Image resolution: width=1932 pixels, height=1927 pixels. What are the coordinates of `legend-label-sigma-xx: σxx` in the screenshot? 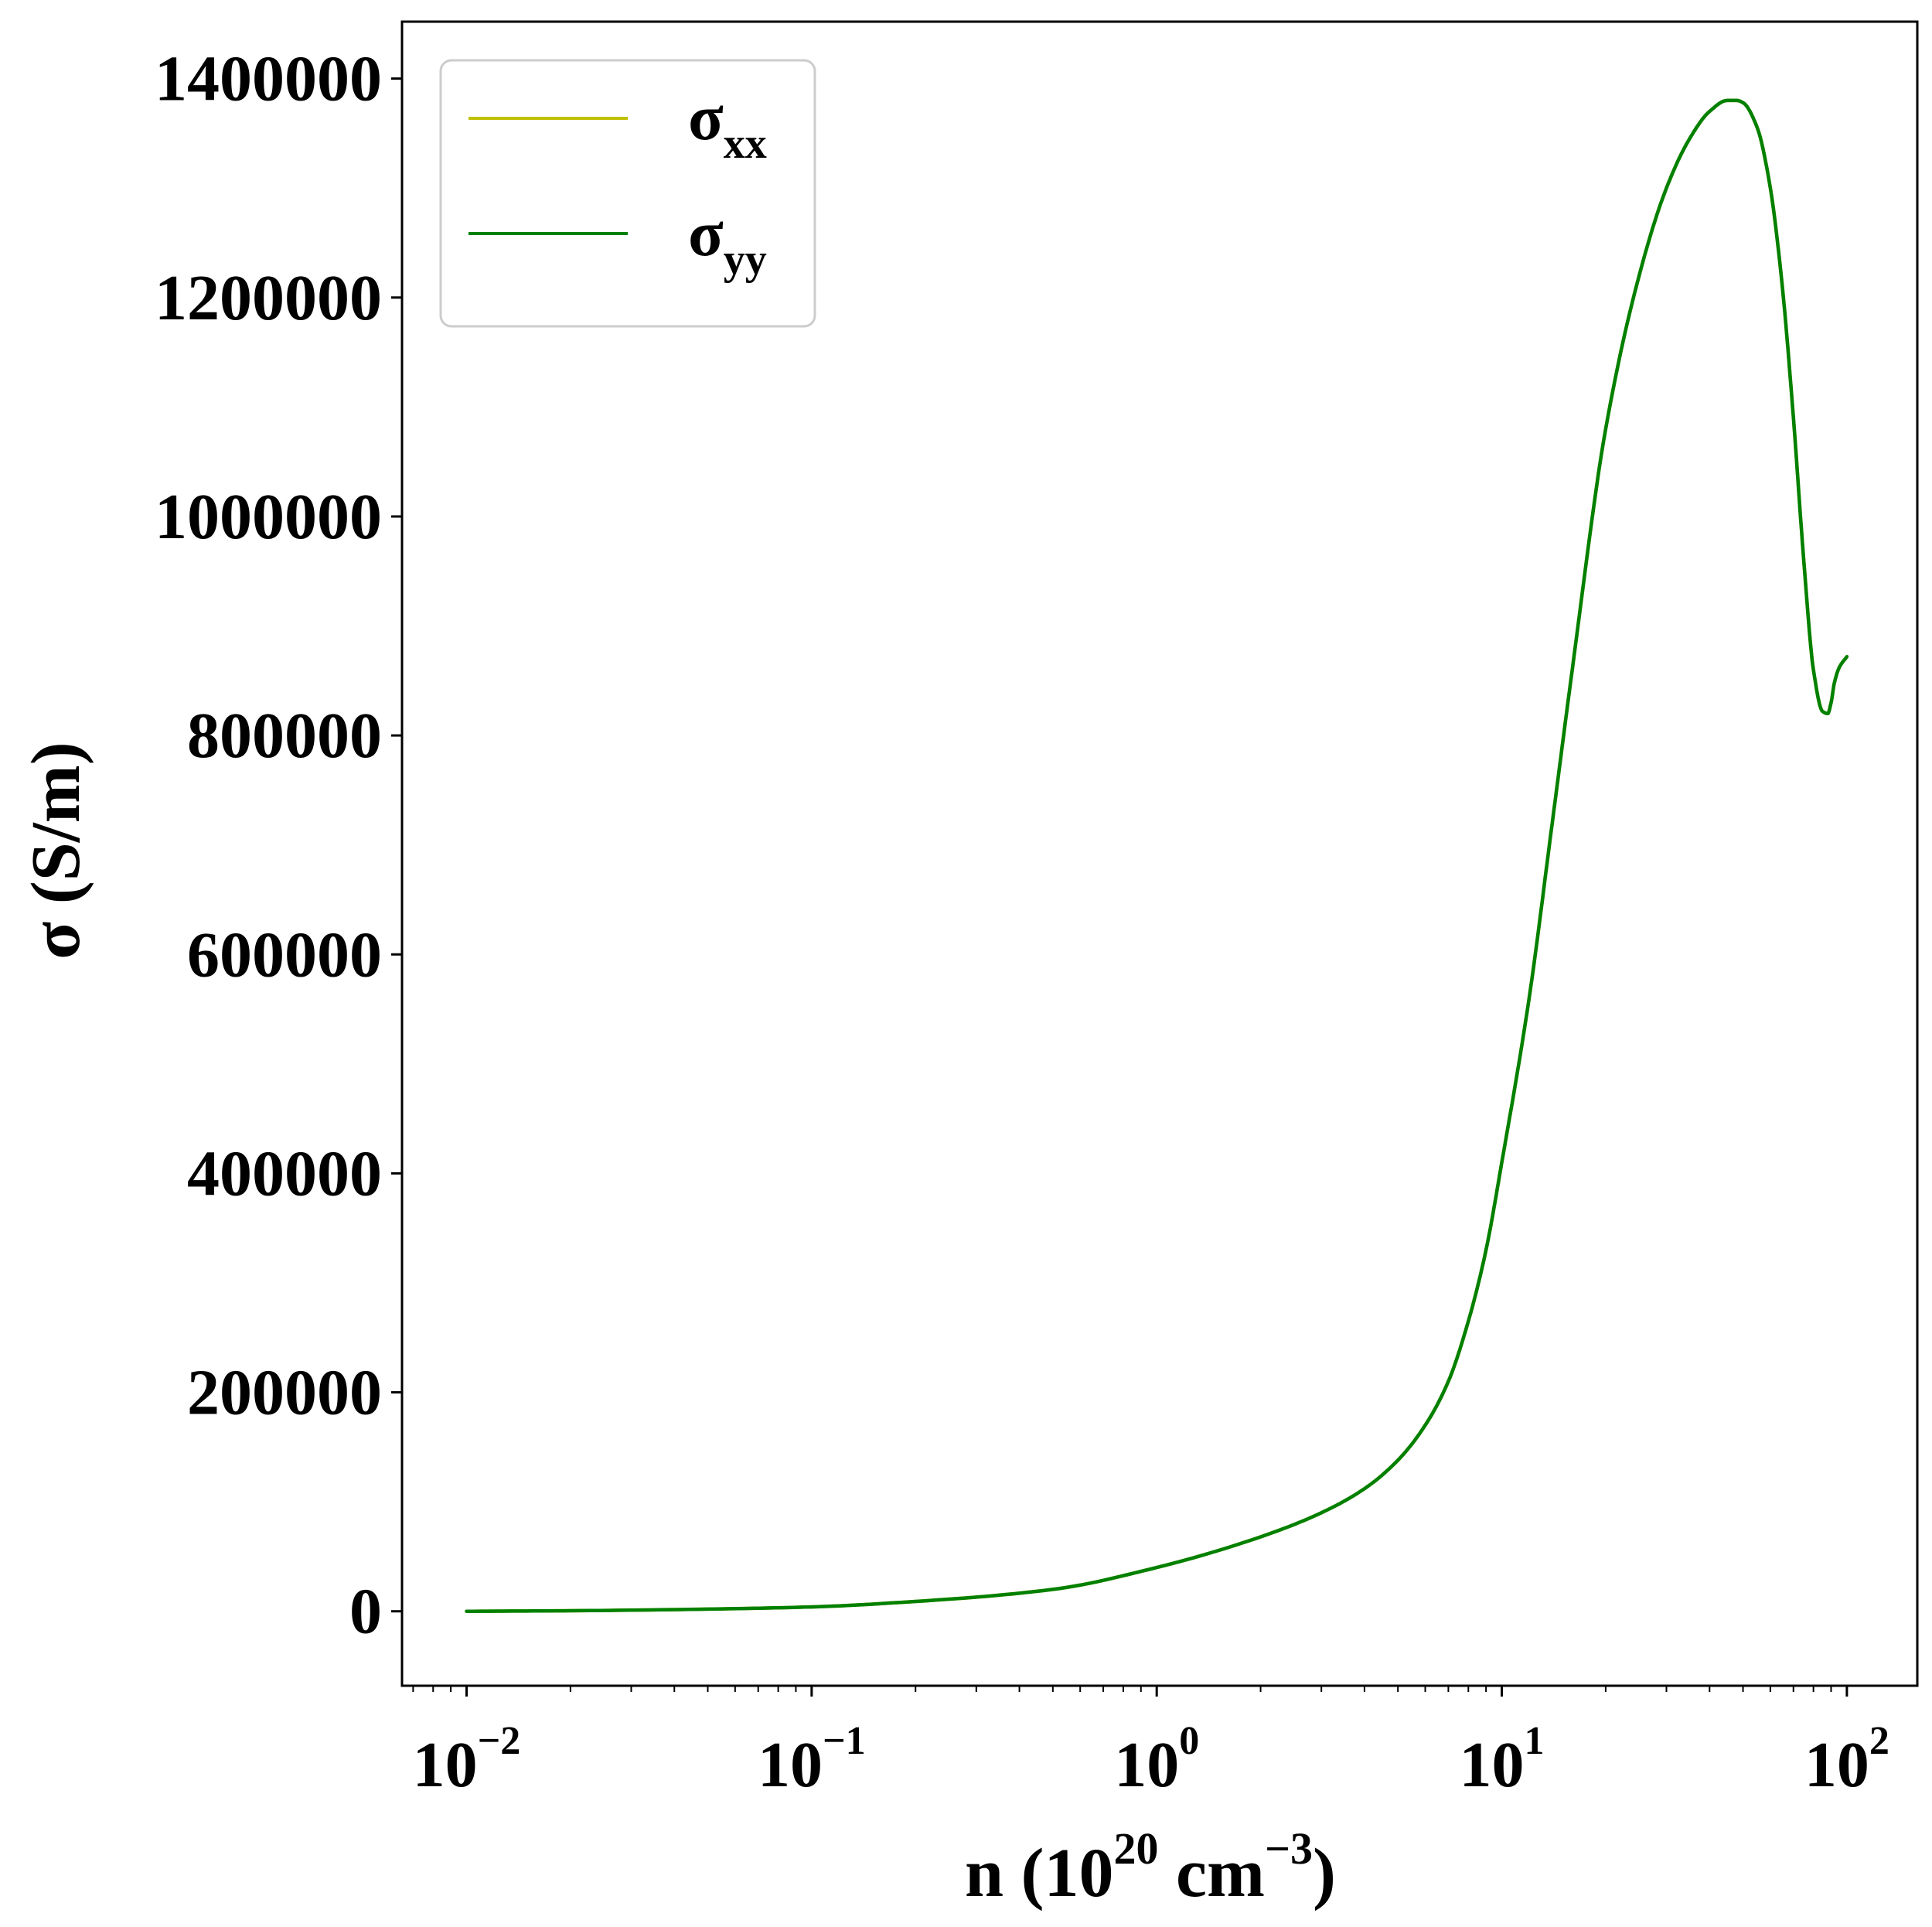 It's located at (727, 125).